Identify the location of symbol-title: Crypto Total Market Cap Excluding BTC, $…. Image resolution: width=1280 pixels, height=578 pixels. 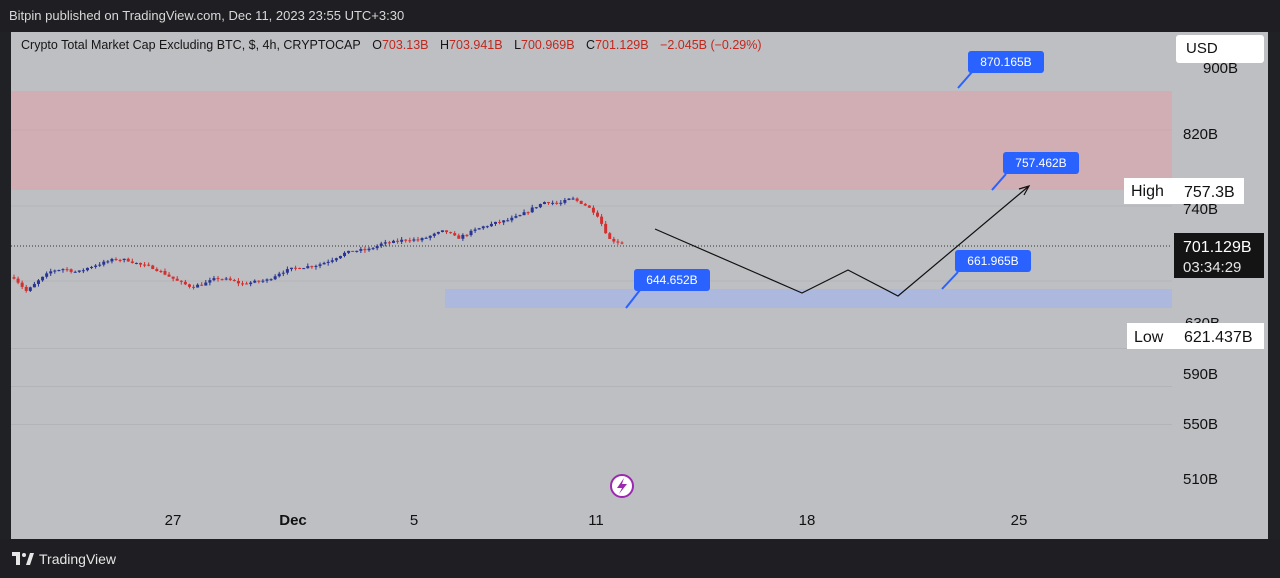
(191, 45).